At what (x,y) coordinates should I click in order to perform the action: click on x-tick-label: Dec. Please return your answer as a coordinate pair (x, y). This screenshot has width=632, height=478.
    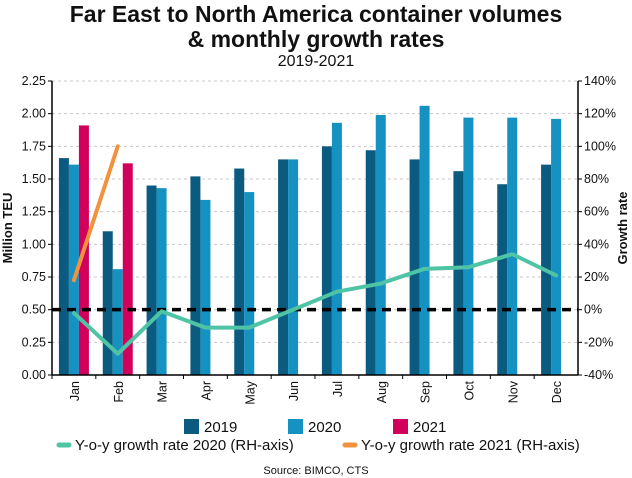
    Looking at the image, I should click on (557, 392).